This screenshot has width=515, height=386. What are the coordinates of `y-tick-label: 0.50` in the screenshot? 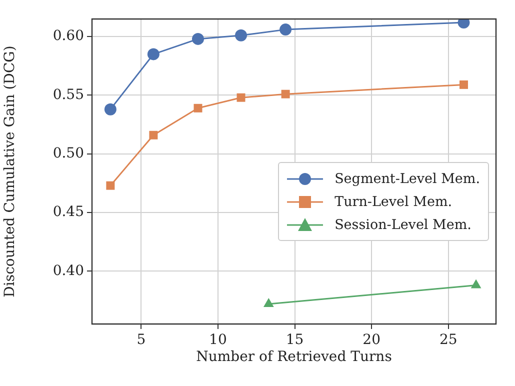 It's located at (68, 154).